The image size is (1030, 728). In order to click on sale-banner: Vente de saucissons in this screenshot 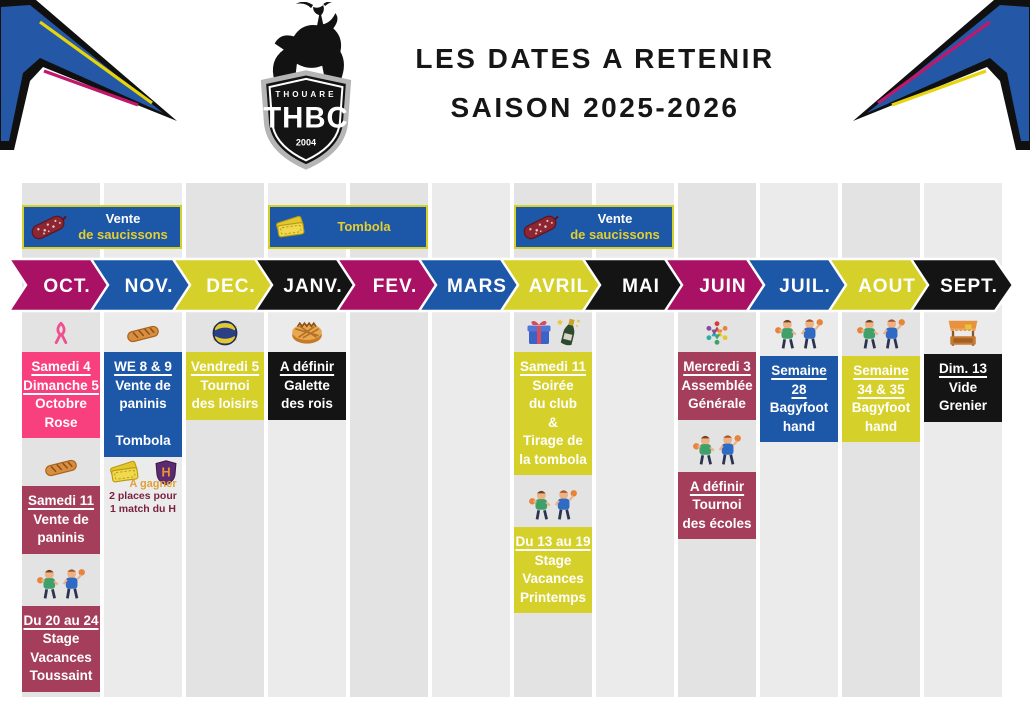, I will do `click(102, 227)`.